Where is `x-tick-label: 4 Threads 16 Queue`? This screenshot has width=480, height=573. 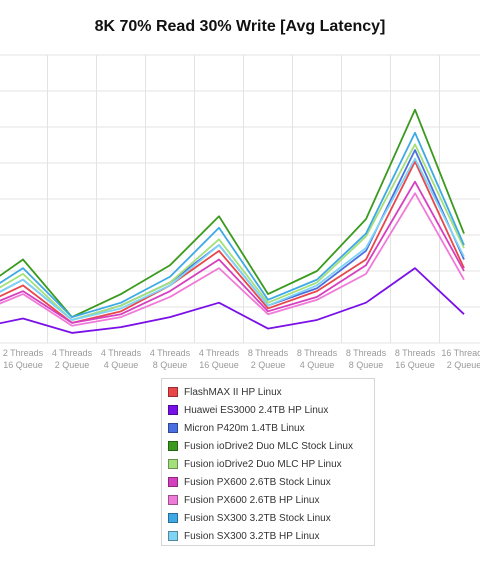
x-tick-label: 4 Threads 16 Queue is located at coordinates (219, 359).